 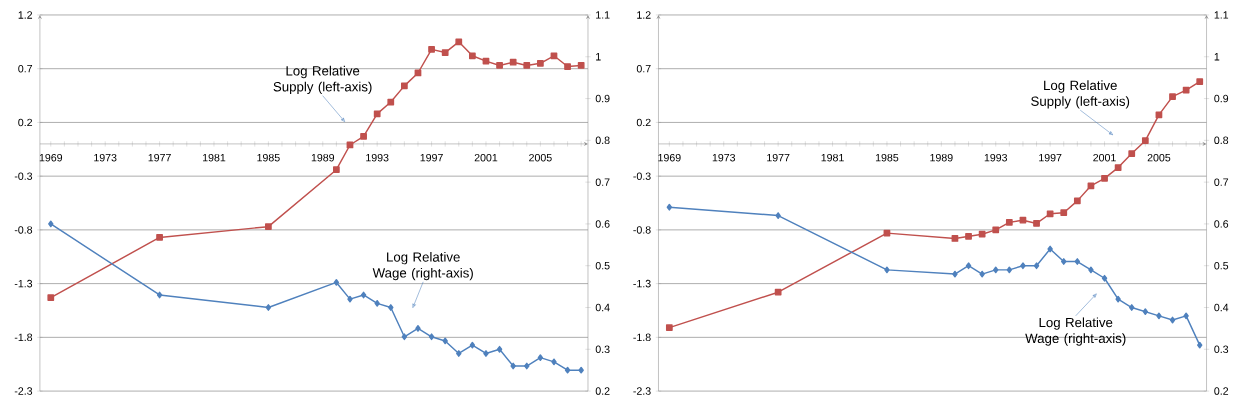 What do you see at coordinates (642, 230) in the screenshot?
I see `y-tick-label: -0.8` at bounding box center [642, 230].